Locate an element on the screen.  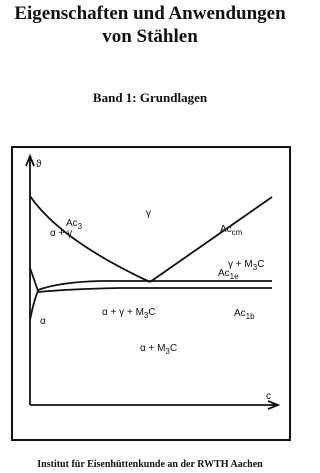
phase-label: γ is located at coordinates (148, 213).